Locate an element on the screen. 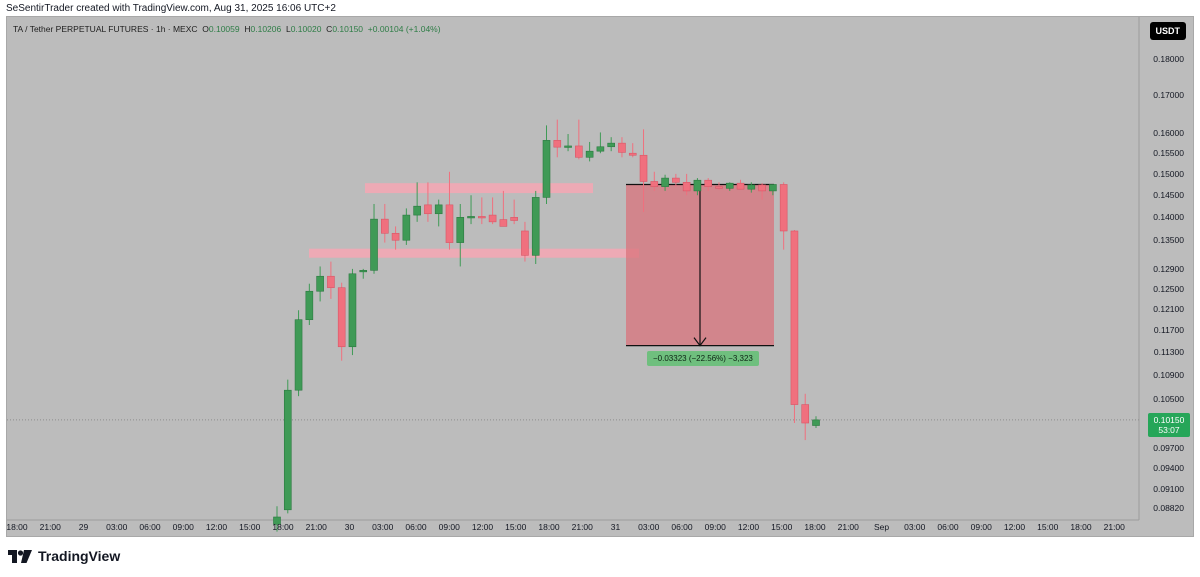 The image size is (1200, 577). change-value: +0.00104 (+1.04%) is located at coordinates (404, 29).